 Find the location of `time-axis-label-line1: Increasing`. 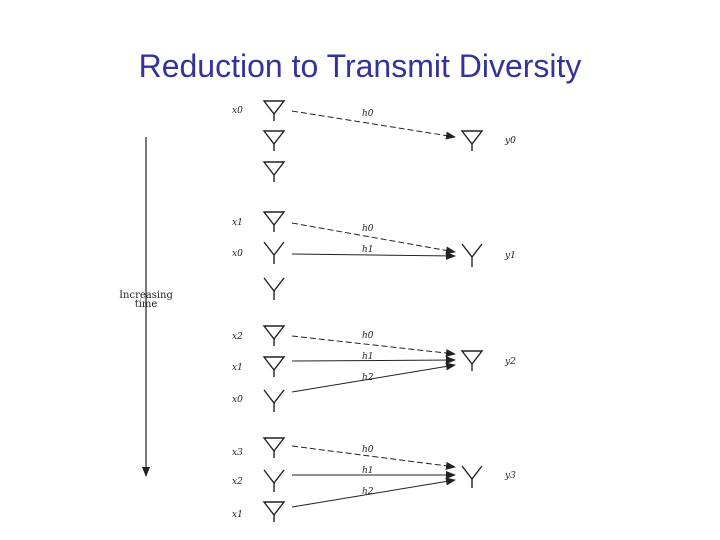

time-axis-label-line1: Increasing is located at coordinates (146, 295).